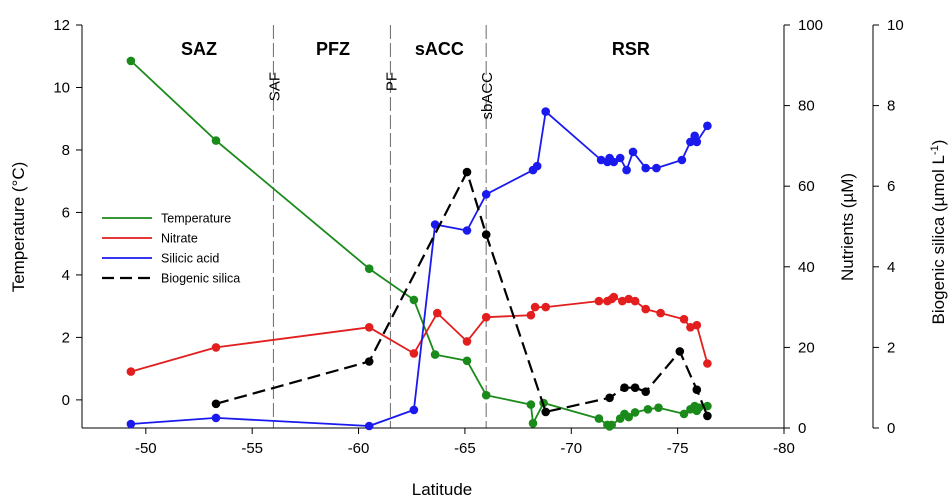 This screenshot has height=500, width=952. What do you see at coordinates (895, 25) in the screenshot?
I see `y-tick-label-biogenic-silica: 10` at bounding box center [895, 25].